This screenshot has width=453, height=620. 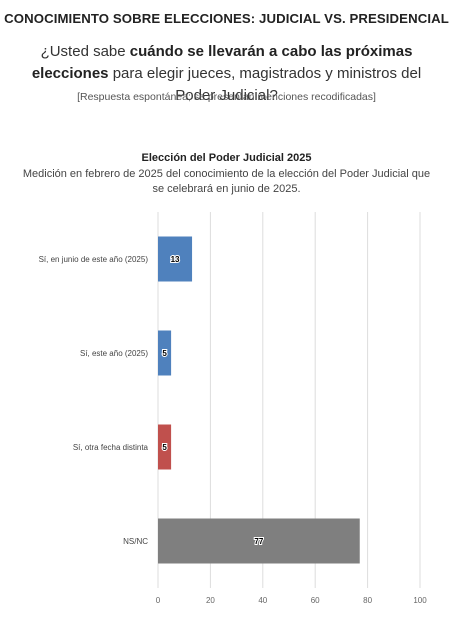 What do you see at coordinates (420, 600) in the screenshot?
I see `x-tick-label: 100` at bounding box center [420, 600].